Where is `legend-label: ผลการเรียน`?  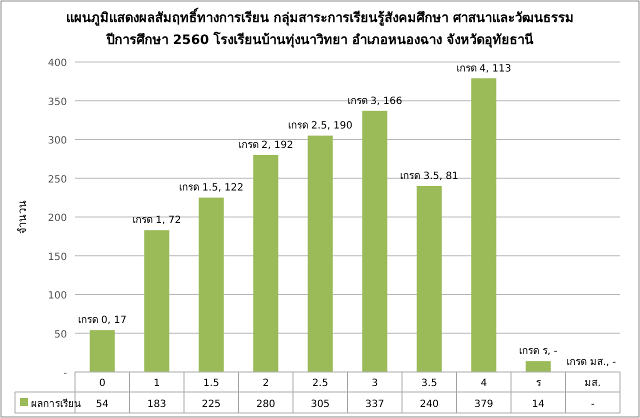 legend-label: ผลการเรียน is located at coordinates (56, 404).